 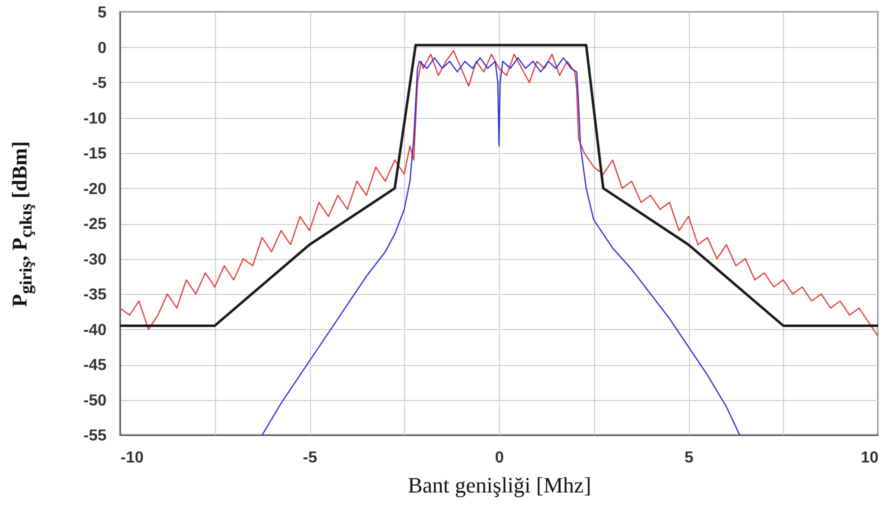 I want to click on y-tick-label: 5, so click(x=102, y=13).